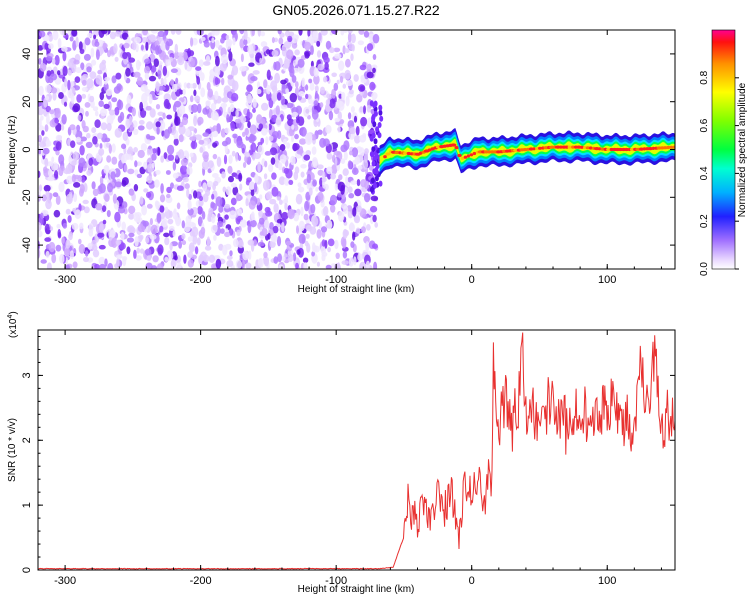  What do you see at coordinates (12, 150) in the screenshot?
I see `top-y-axis-label: Frequency (Hz)` at bounding box center [12, 150].